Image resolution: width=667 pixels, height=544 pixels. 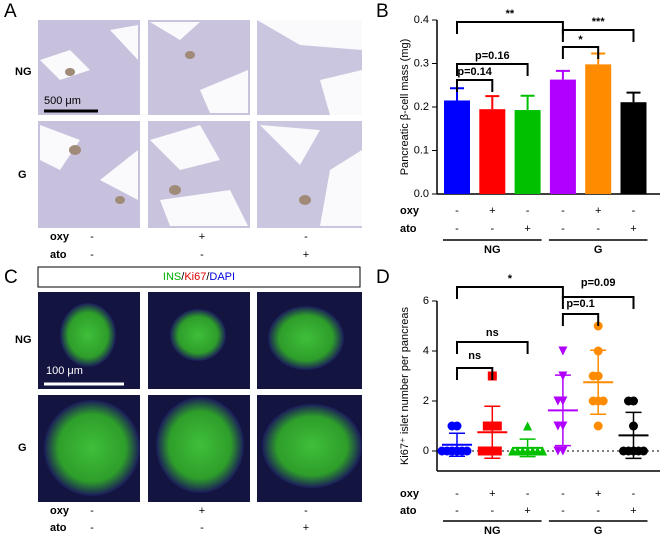 I want to click on significance-label: p=0.09, so click(x=598, y=283).